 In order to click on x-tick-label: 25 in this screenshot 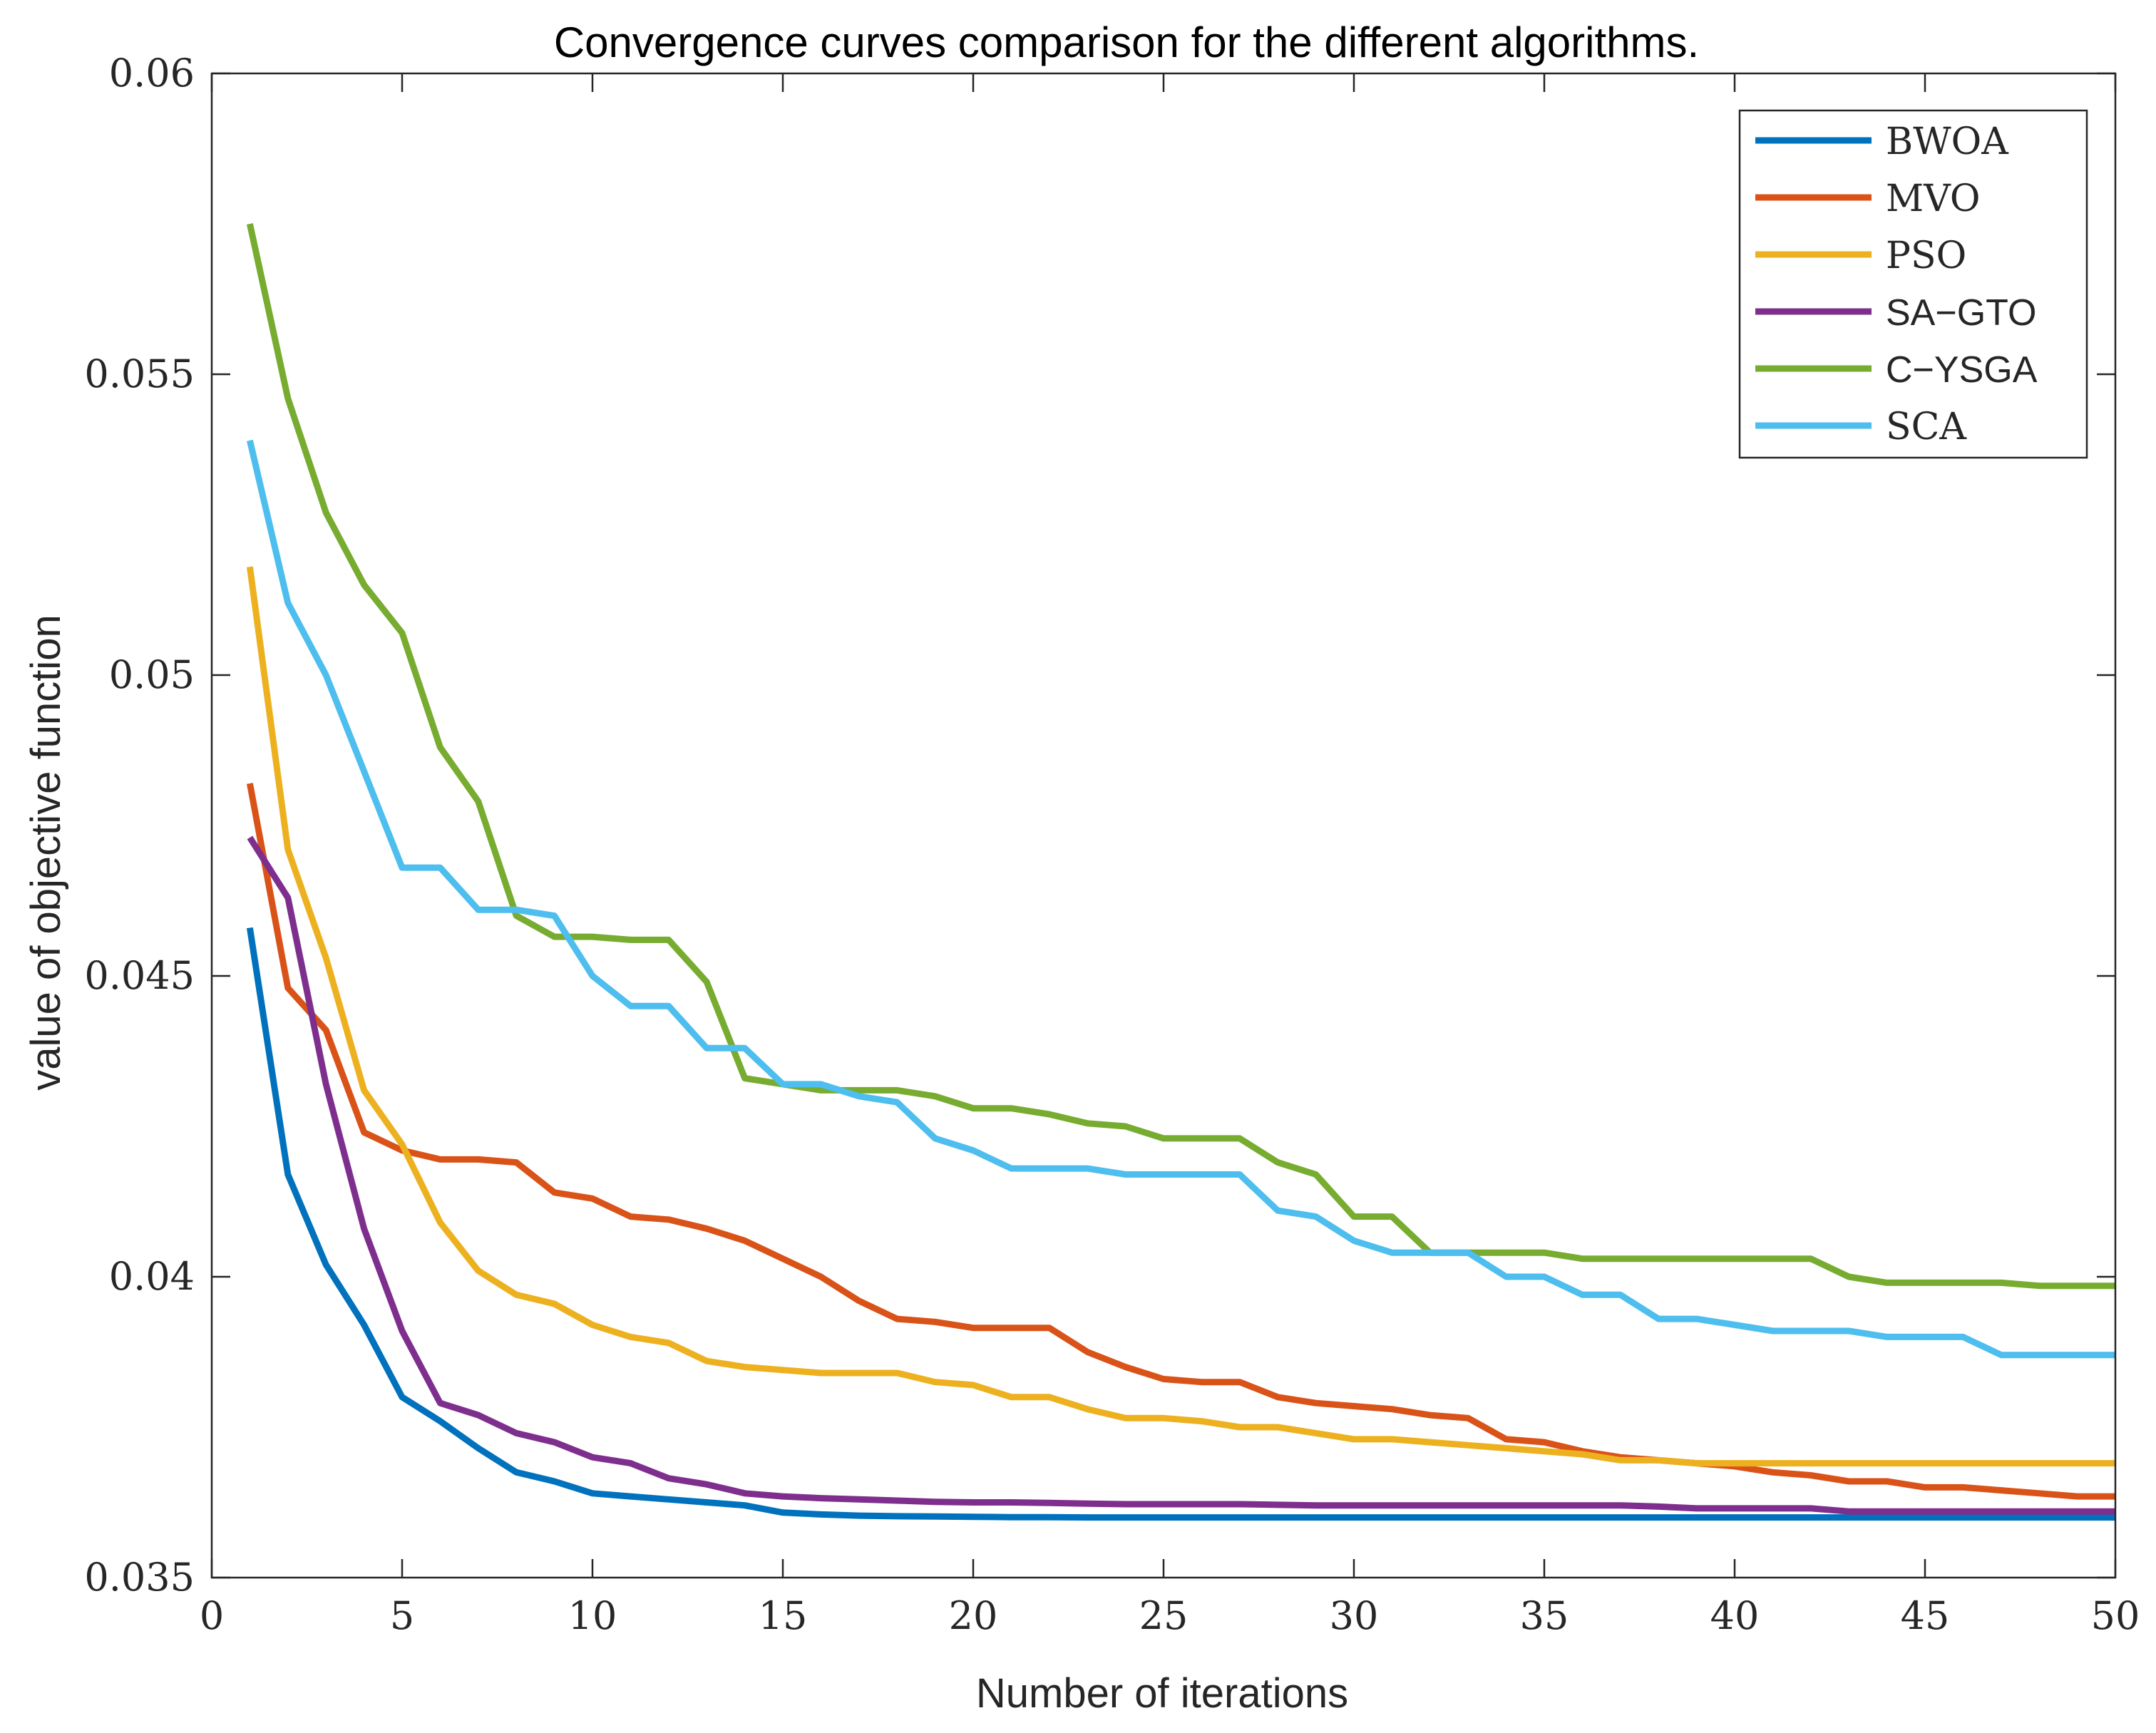, I will do `click(1164, 1616)`.